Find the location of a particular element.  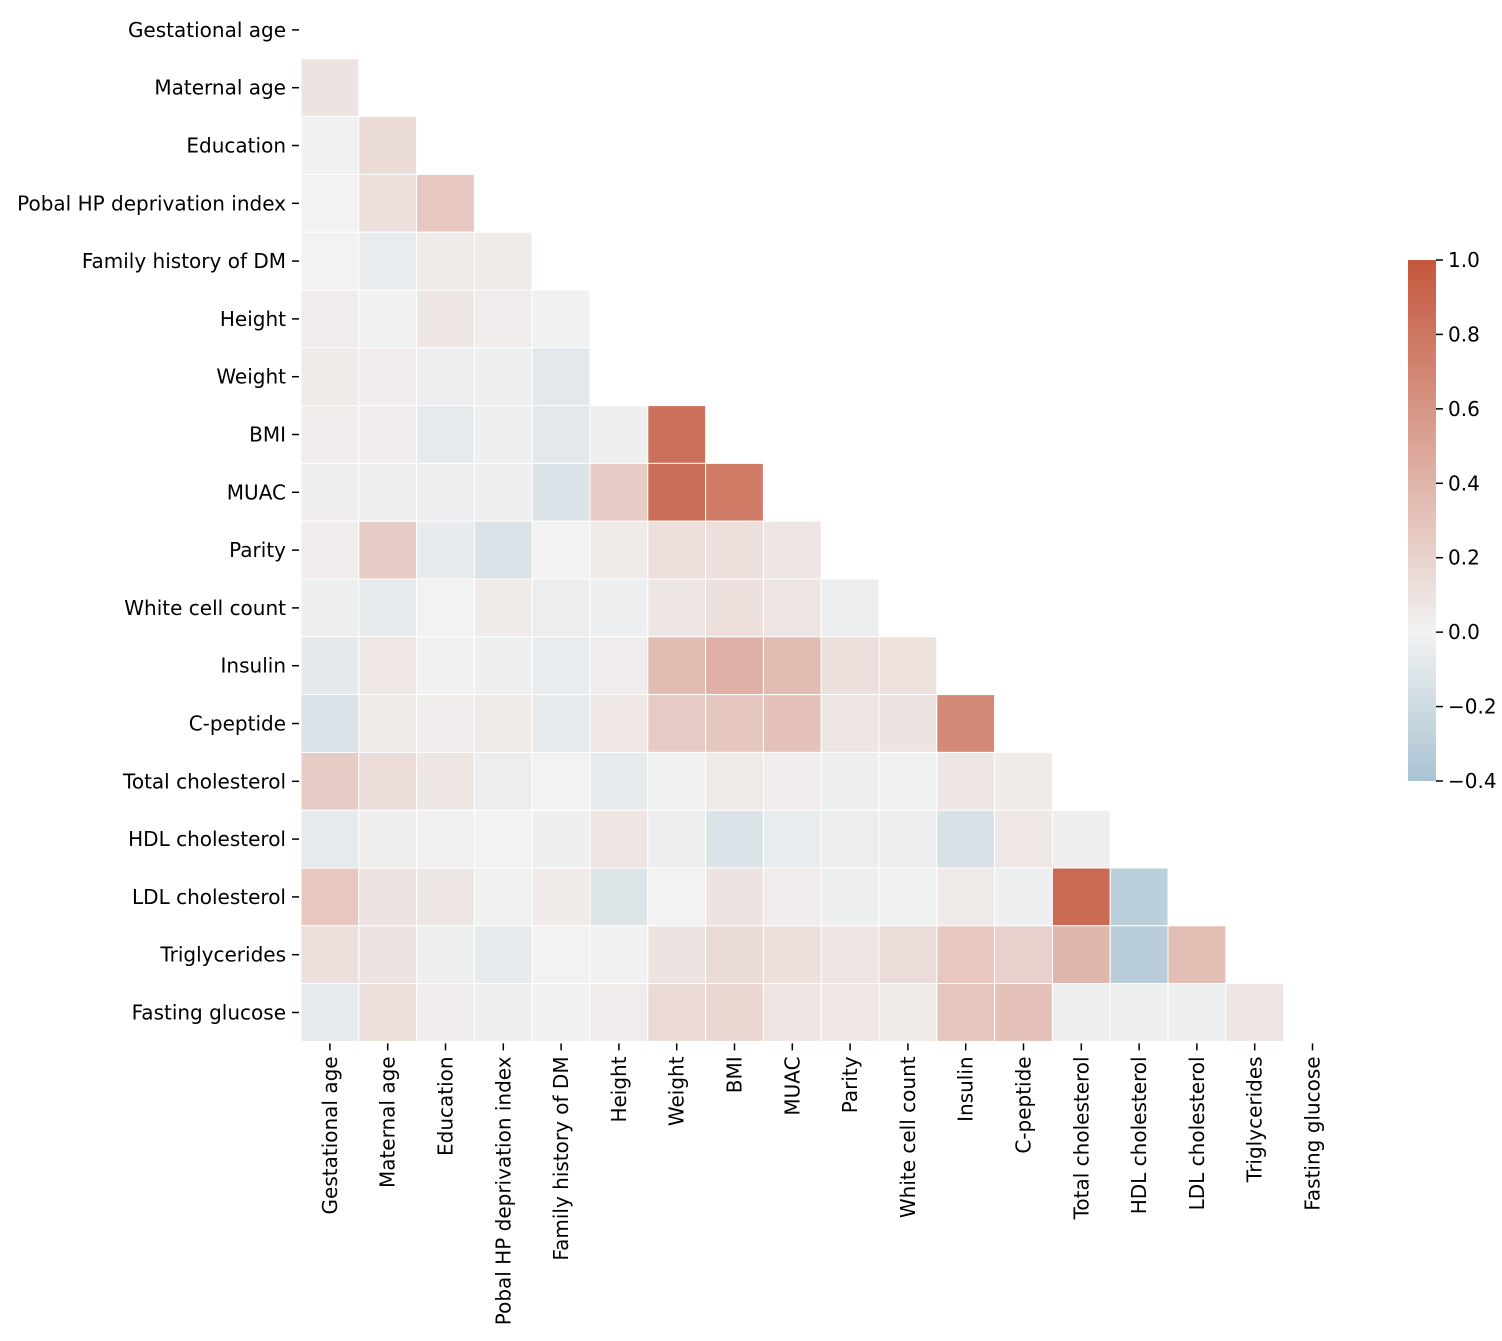

x-tick-label: Weight is located at coordinates (677, 1091).